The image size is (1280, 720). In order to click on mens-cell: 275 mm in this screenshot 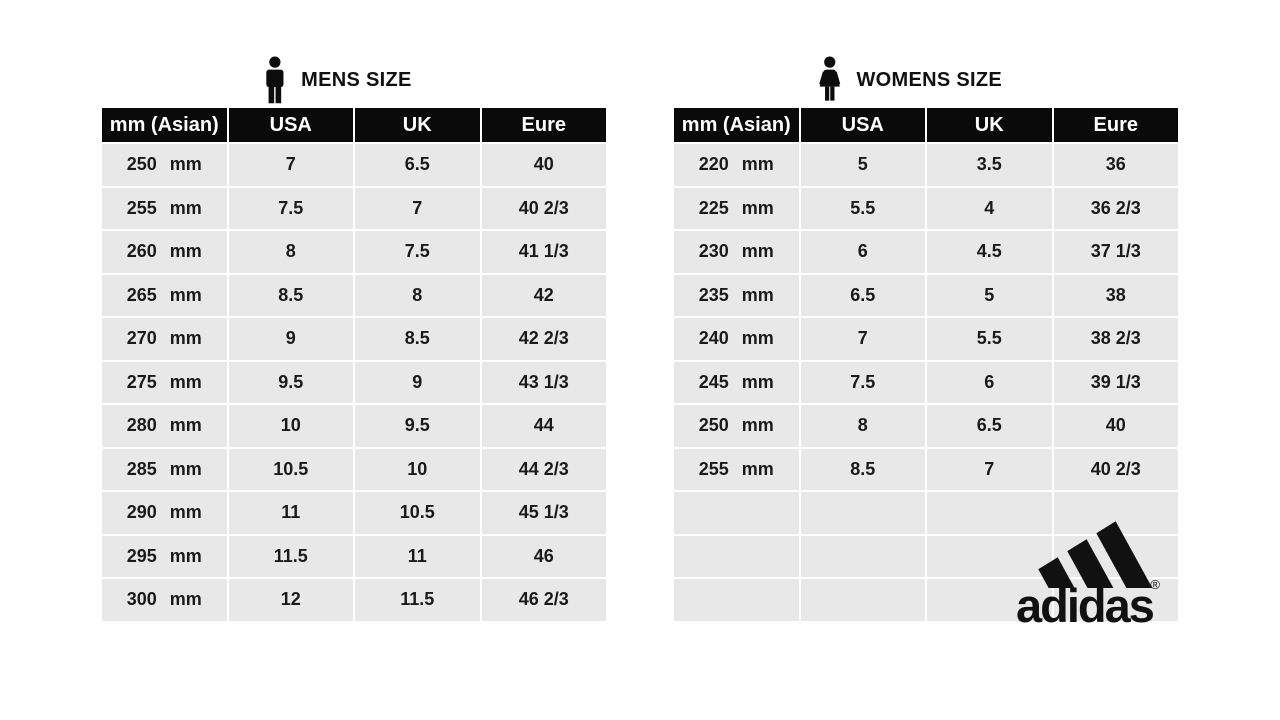, I will do `click(164, 382)`.